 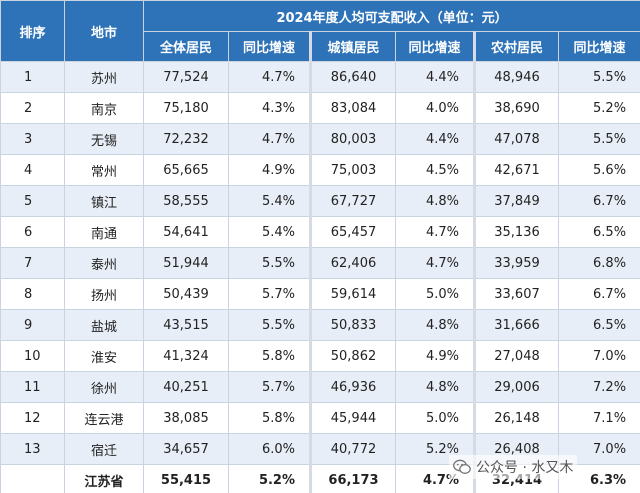 What do you see at coordinates (32, 294) in the screenshot?
I see `rank-cell: 8` at bounding box center [32, 294].